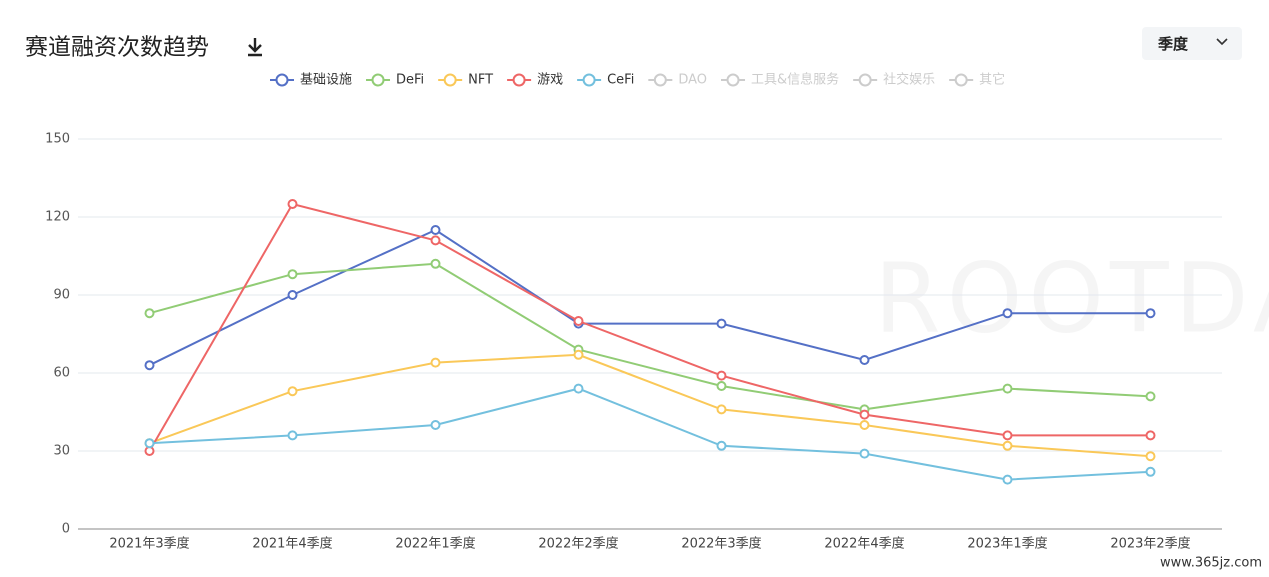 The height and width of the screenshot is (577, 1269). What do you see at coordinates (1150, 544) in the screenshot?
I see `x-tick-label: 2023年2季度` at bounding box center [1150, 544].